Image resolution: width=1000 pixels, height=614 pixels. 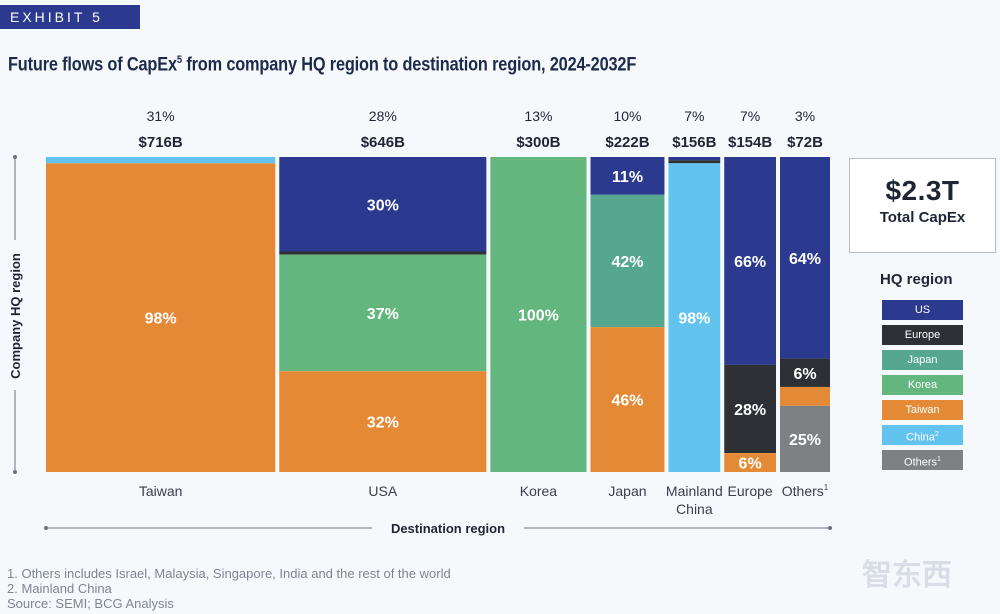 I want to click on legend-item-others: Others1, so click(x=922, y=460).